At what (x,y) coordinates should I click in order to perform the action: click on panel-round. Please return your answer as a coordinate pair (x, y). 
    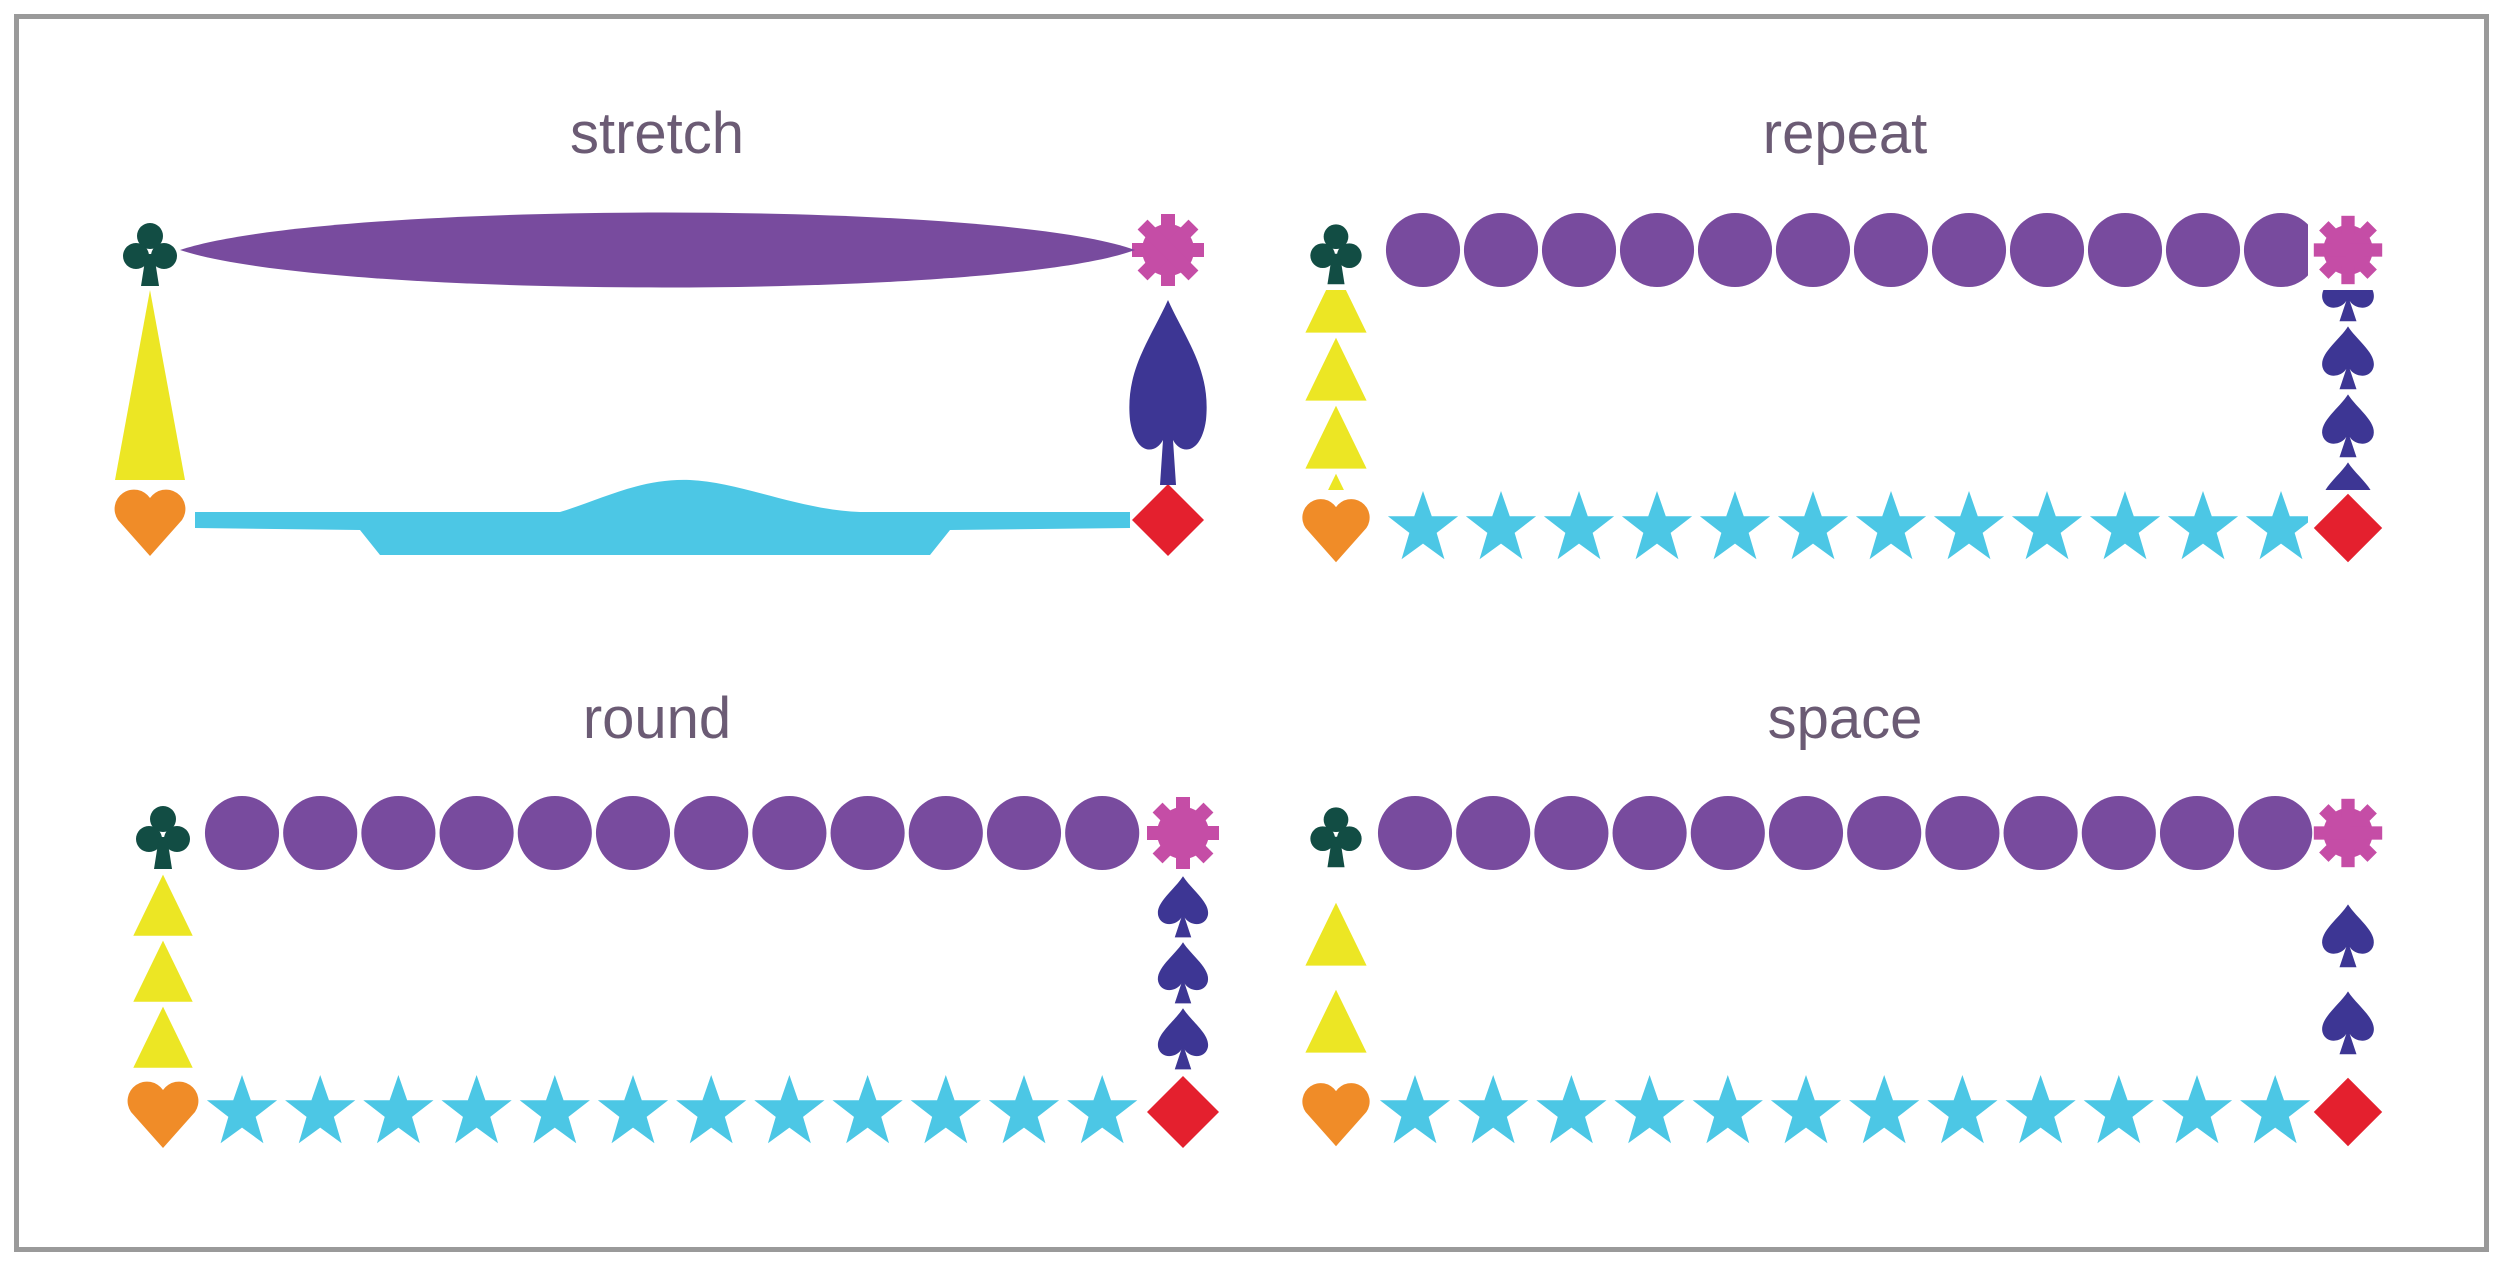
    Looking at the image, I should click on (673, 971).